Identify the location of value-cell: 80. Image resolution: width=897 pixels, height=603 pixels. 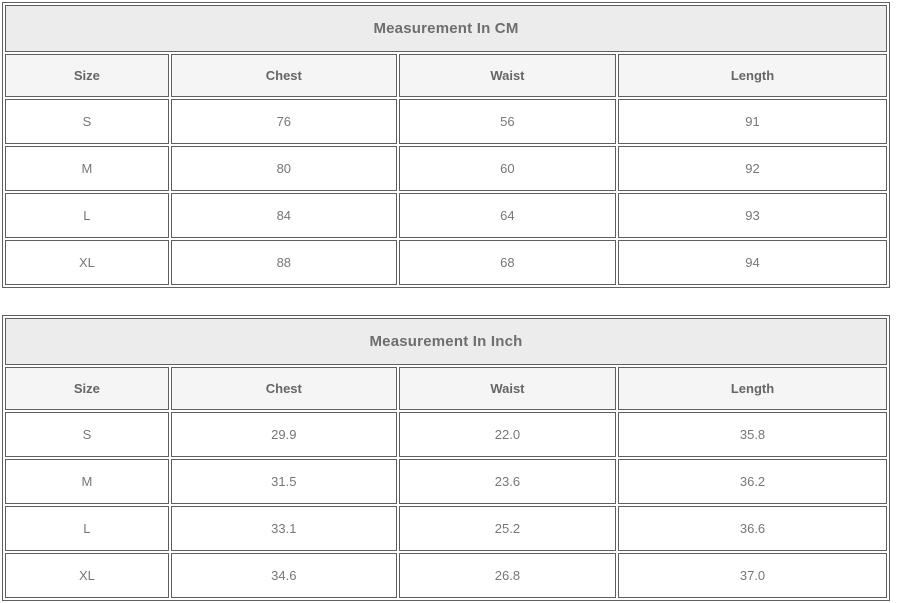
(283, 168).